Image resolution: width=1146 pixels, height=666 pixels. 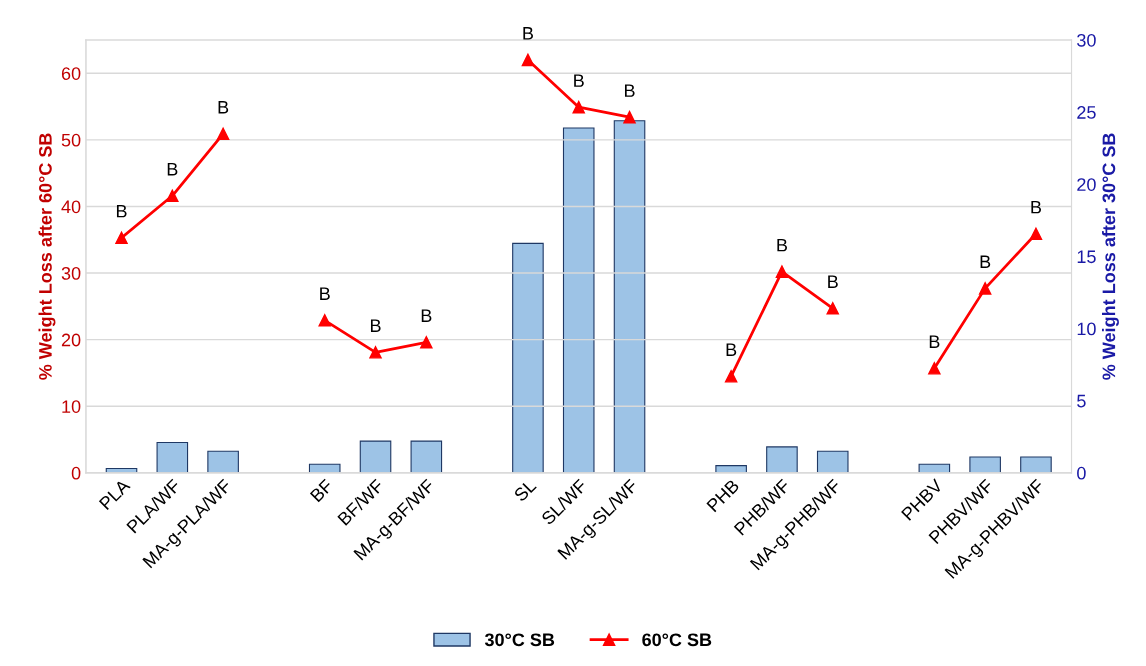 I want to click on y2-axis-title: % Weight Loss after 30°C SB, so click(x=1110, y=256).